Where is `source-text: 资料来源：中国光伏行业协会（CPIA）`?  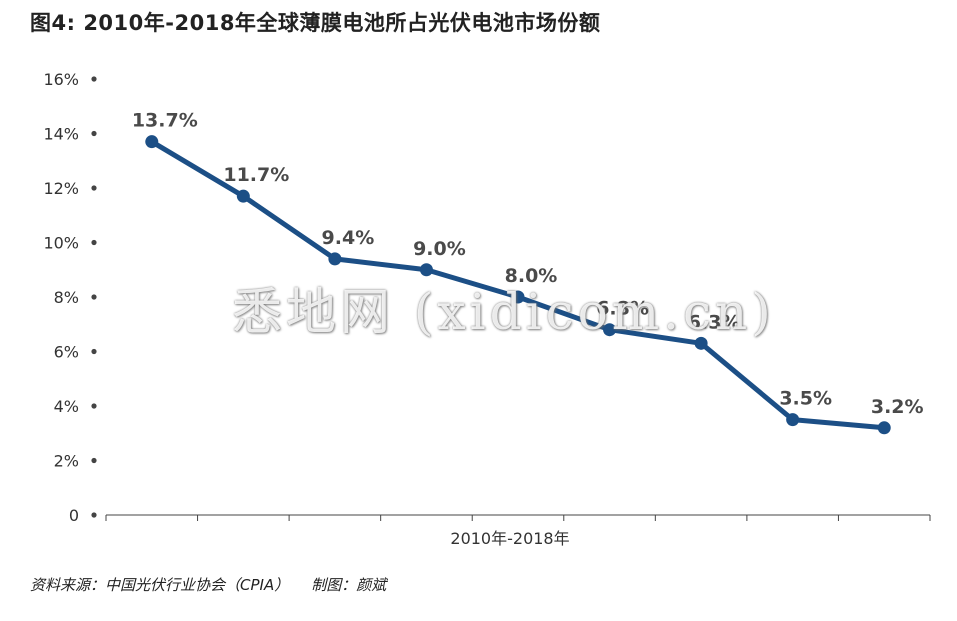
source-text: 资料来源：中国光伏行业协会（CPIA） is located at coordinates (160, 585).